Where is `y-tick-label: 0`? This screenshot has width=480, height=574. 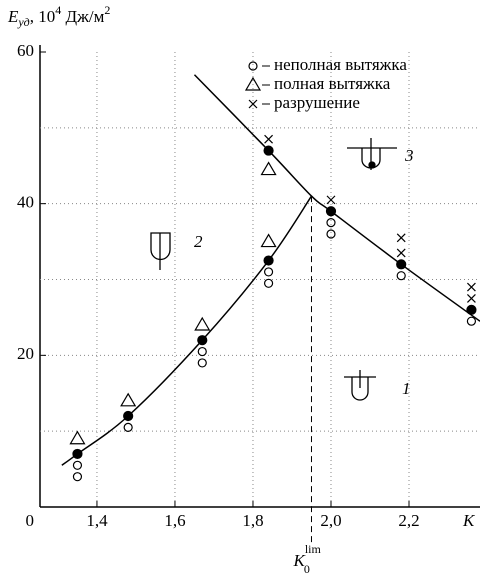 y-tick-label: 0 is located at coordinates (30, 520).